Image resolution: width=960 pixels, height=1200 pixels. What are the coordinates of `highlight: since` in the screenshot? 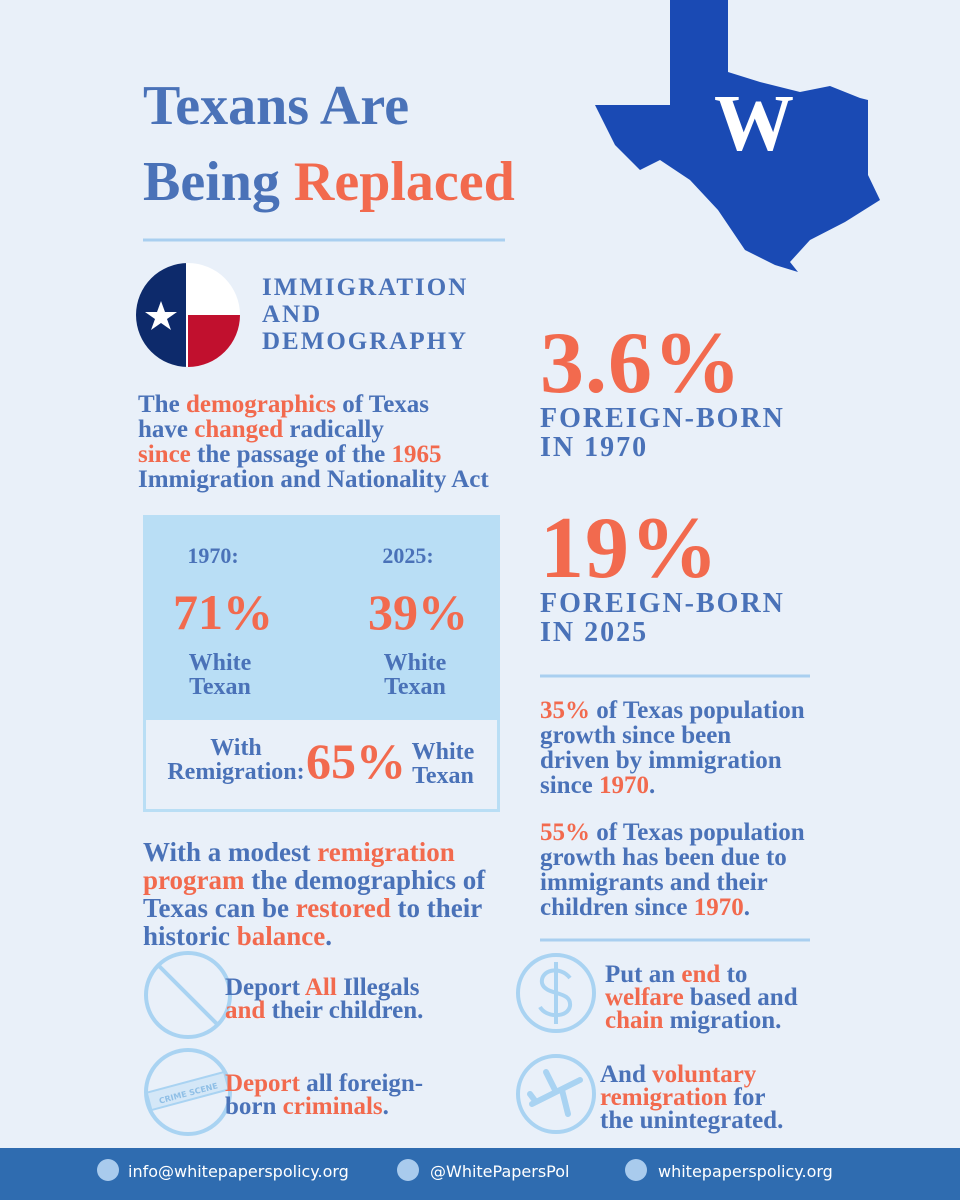 It's located at (164, 454).